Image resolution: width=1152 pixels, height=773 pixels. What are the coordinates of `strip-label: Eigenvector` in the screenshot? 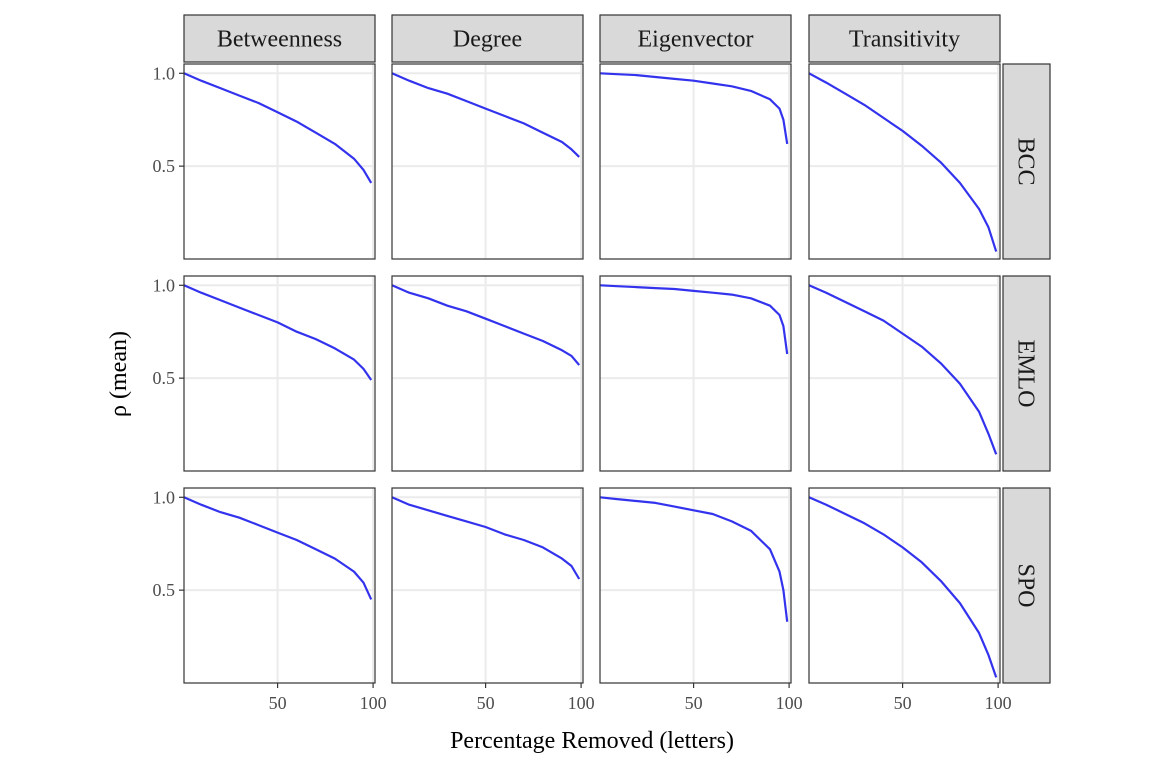 It's located at (696, 40).